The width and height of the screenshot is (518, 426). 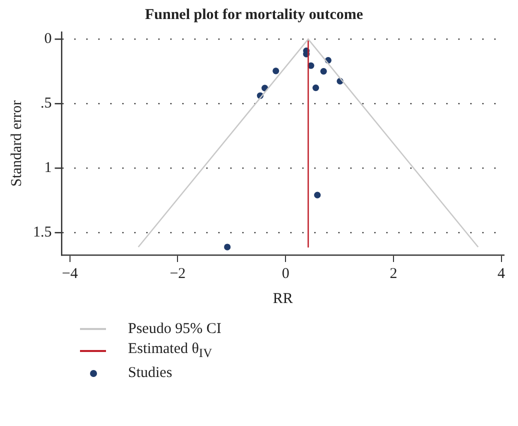 What do you see at coordinates (150, 373) in the screenshot?
I see `legend-label: Studies` at bounding box center [150, 373].